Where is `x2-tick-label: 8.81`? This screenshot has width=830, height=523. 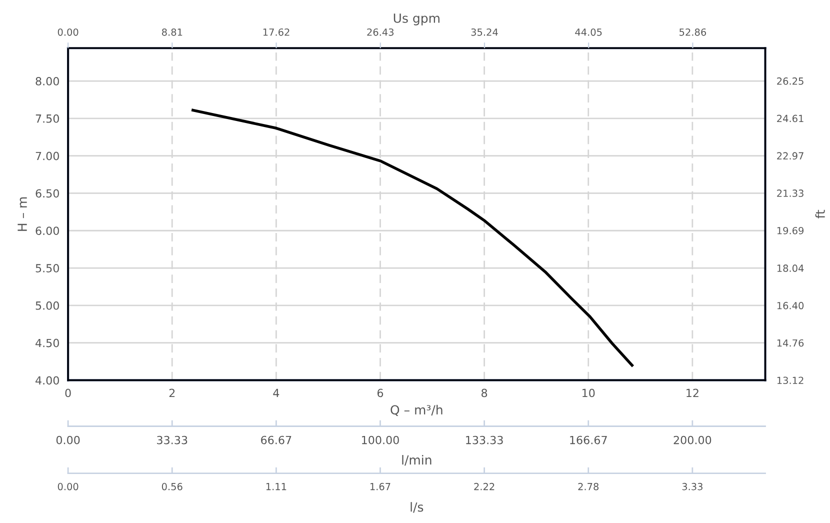 x2-tick-label: 8.81 is located at coordinates (172, 32).